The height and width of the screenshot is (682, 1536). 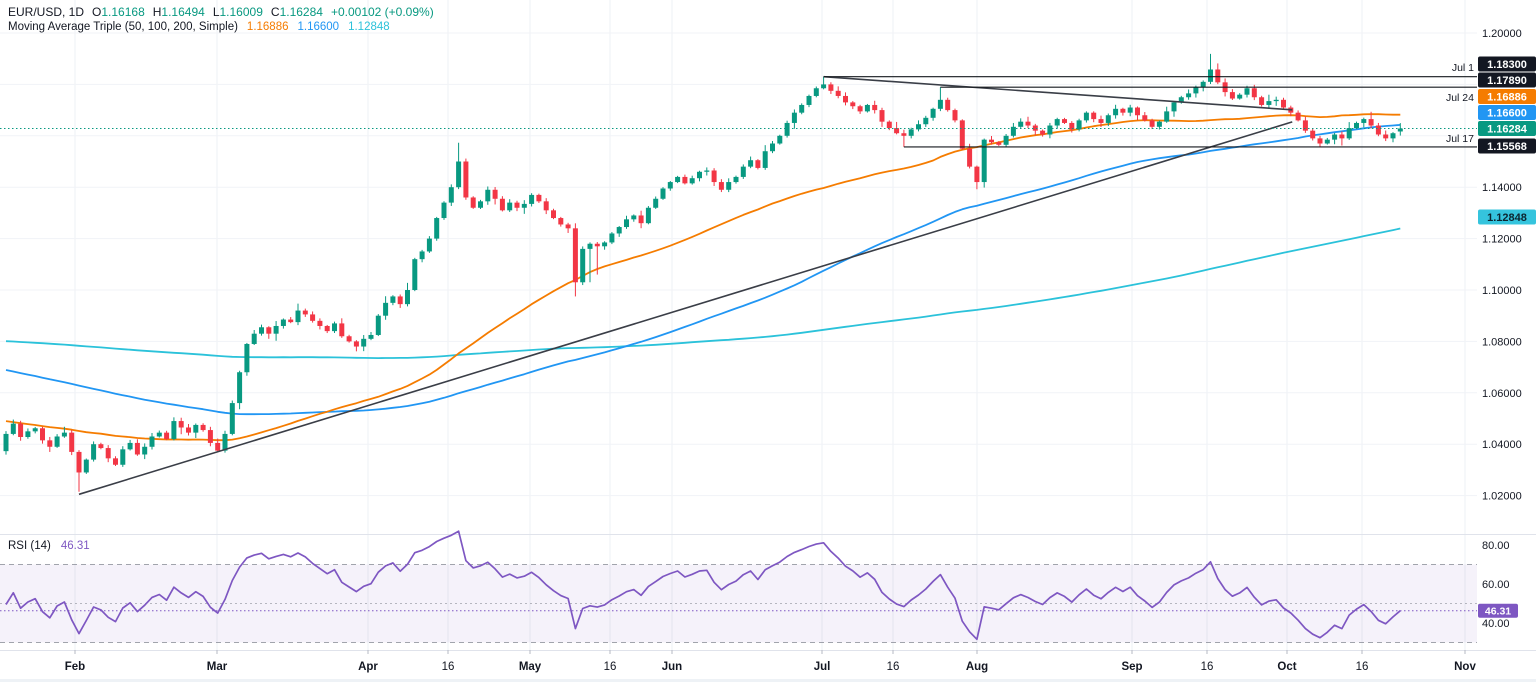 What do you see at coordinates (1463, 68) in the screenshot?
I see `level-label: Jul 1` at bounding box center [1463, 68].